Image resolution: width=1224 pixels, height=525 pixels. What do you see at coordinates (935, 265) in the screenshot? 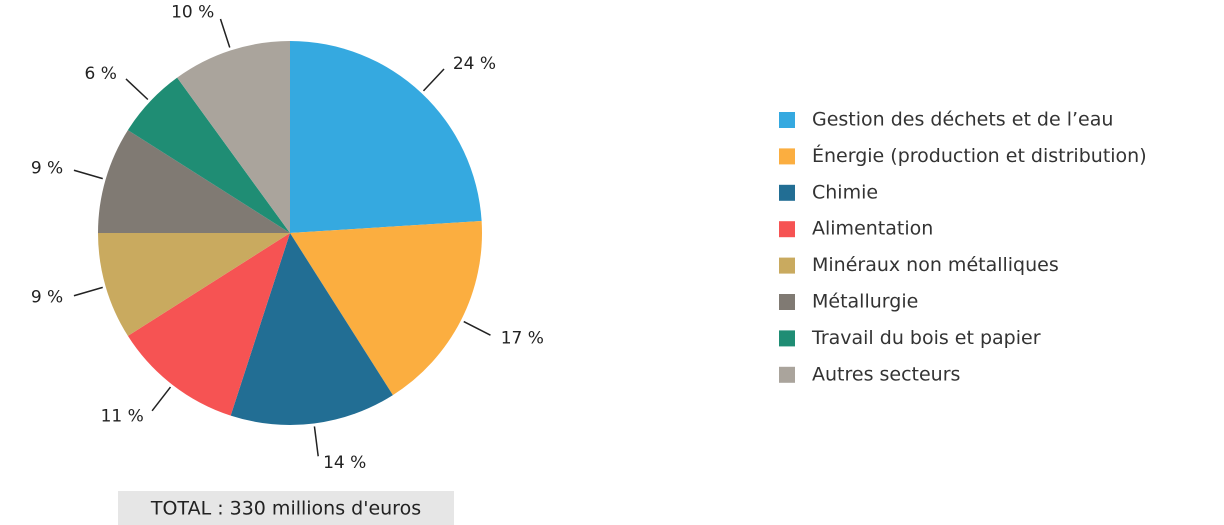
I see `legend-label: Minéraux non métalliques` at bounding box center [935, 265].